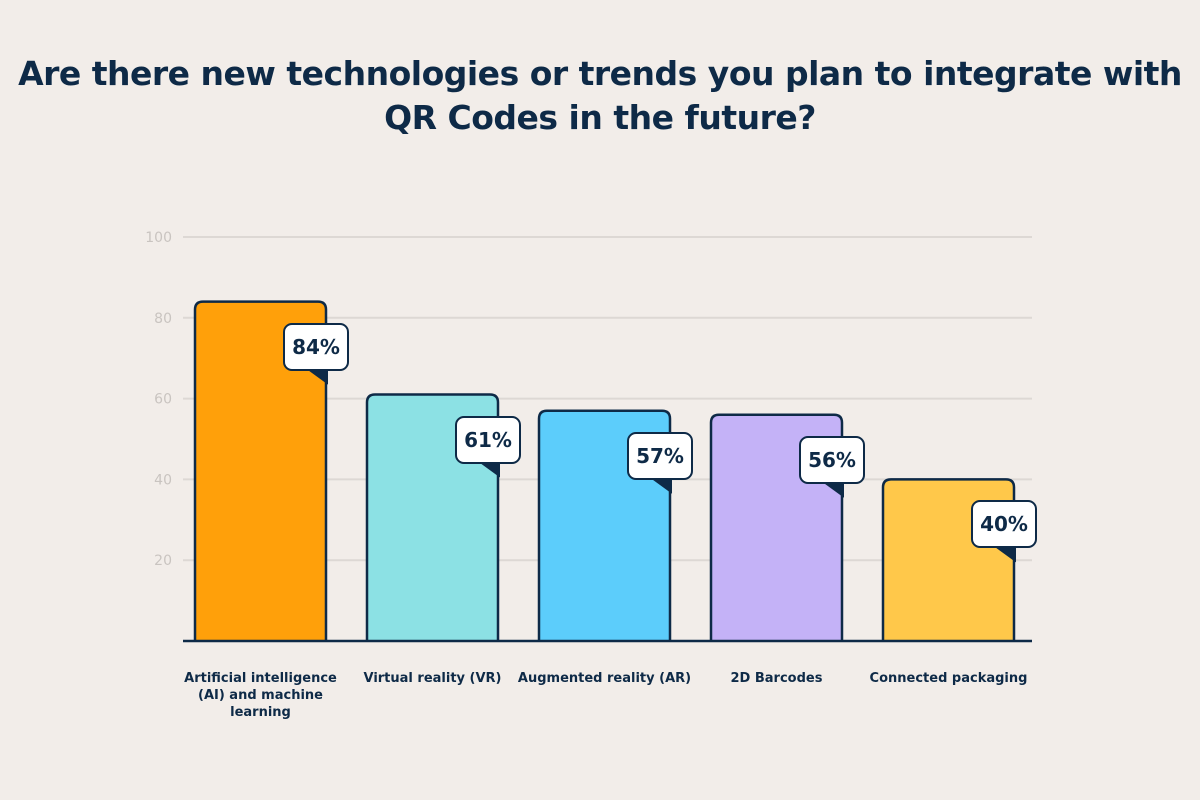 The height and width of the screenshot is (800, 1200). I want to click on y-tick-label: 20, so click(163, 561).